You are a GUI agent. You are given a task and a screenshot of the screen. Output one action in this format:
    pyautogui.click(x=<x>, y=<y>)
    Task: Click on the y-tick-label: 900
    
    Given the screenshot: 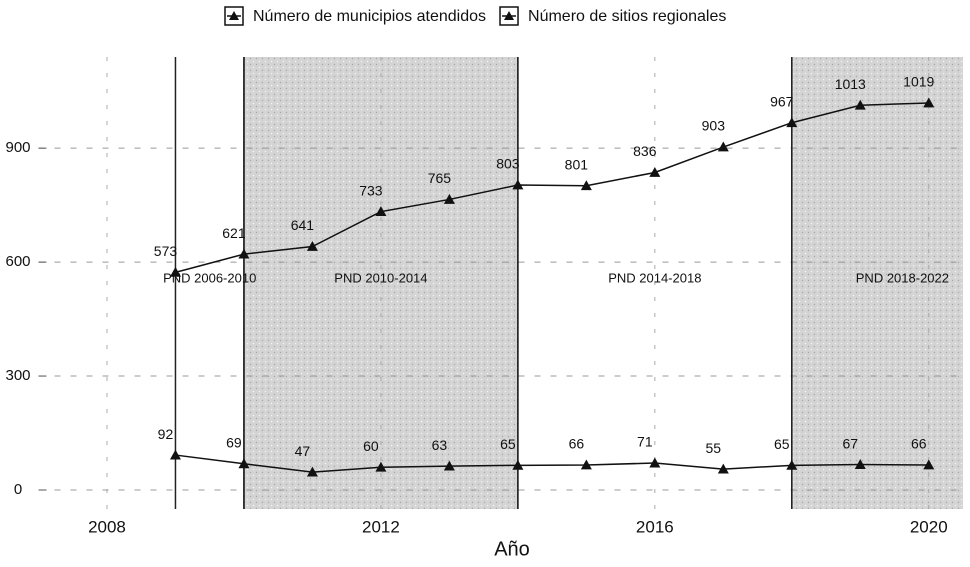 What is the action you would take?
    pyautogui.click(x=17, y=147)
    